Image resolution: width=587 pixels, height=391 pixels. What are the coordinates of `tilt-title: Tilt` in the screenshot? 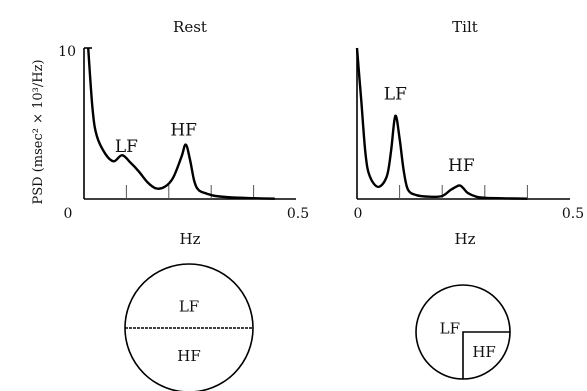 It's located at (465, 27).